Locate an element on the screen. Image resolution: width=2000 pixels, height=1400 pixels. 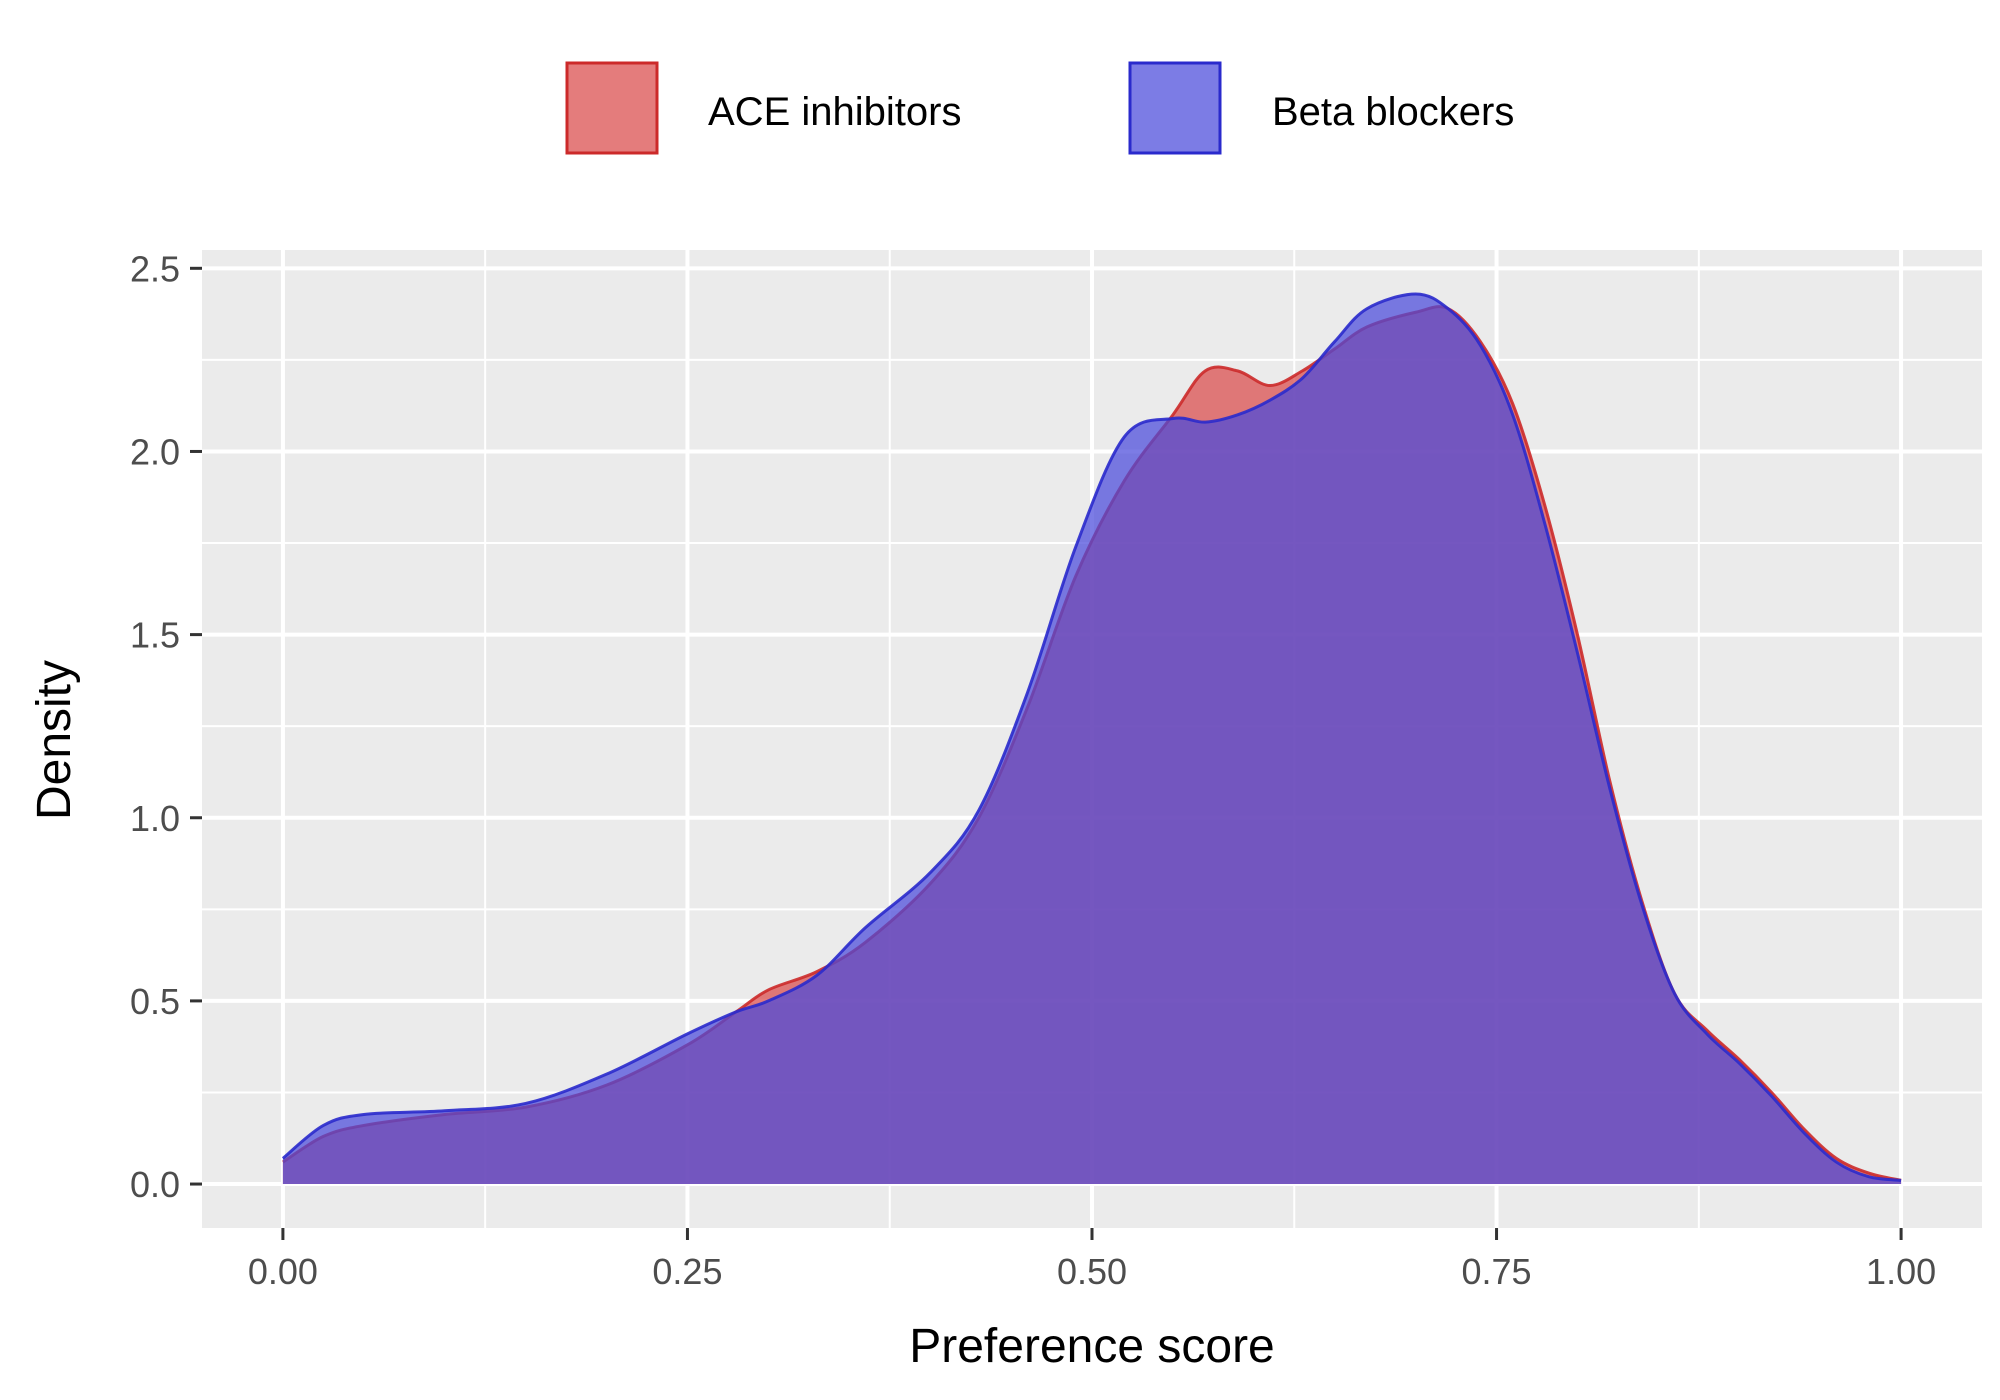
y-tick-label: 0.5 is located at coordinates (155, 1001).